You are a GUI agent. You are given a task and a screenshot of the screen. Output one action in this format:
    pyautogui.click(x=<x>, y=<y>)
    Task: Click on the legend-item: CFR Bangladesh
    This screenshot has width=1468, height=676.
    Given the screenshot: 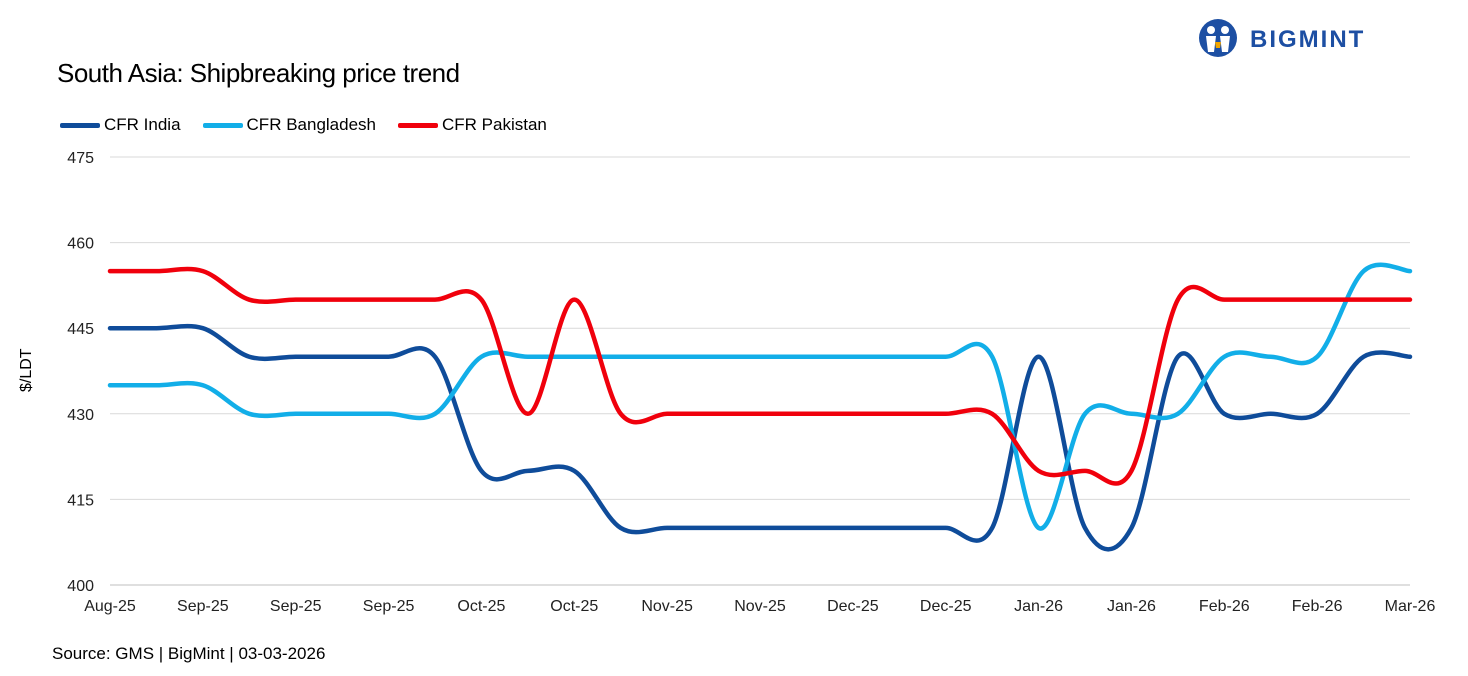 What is the action you would take?
    pyautogui.click(x=289, y=125)
    